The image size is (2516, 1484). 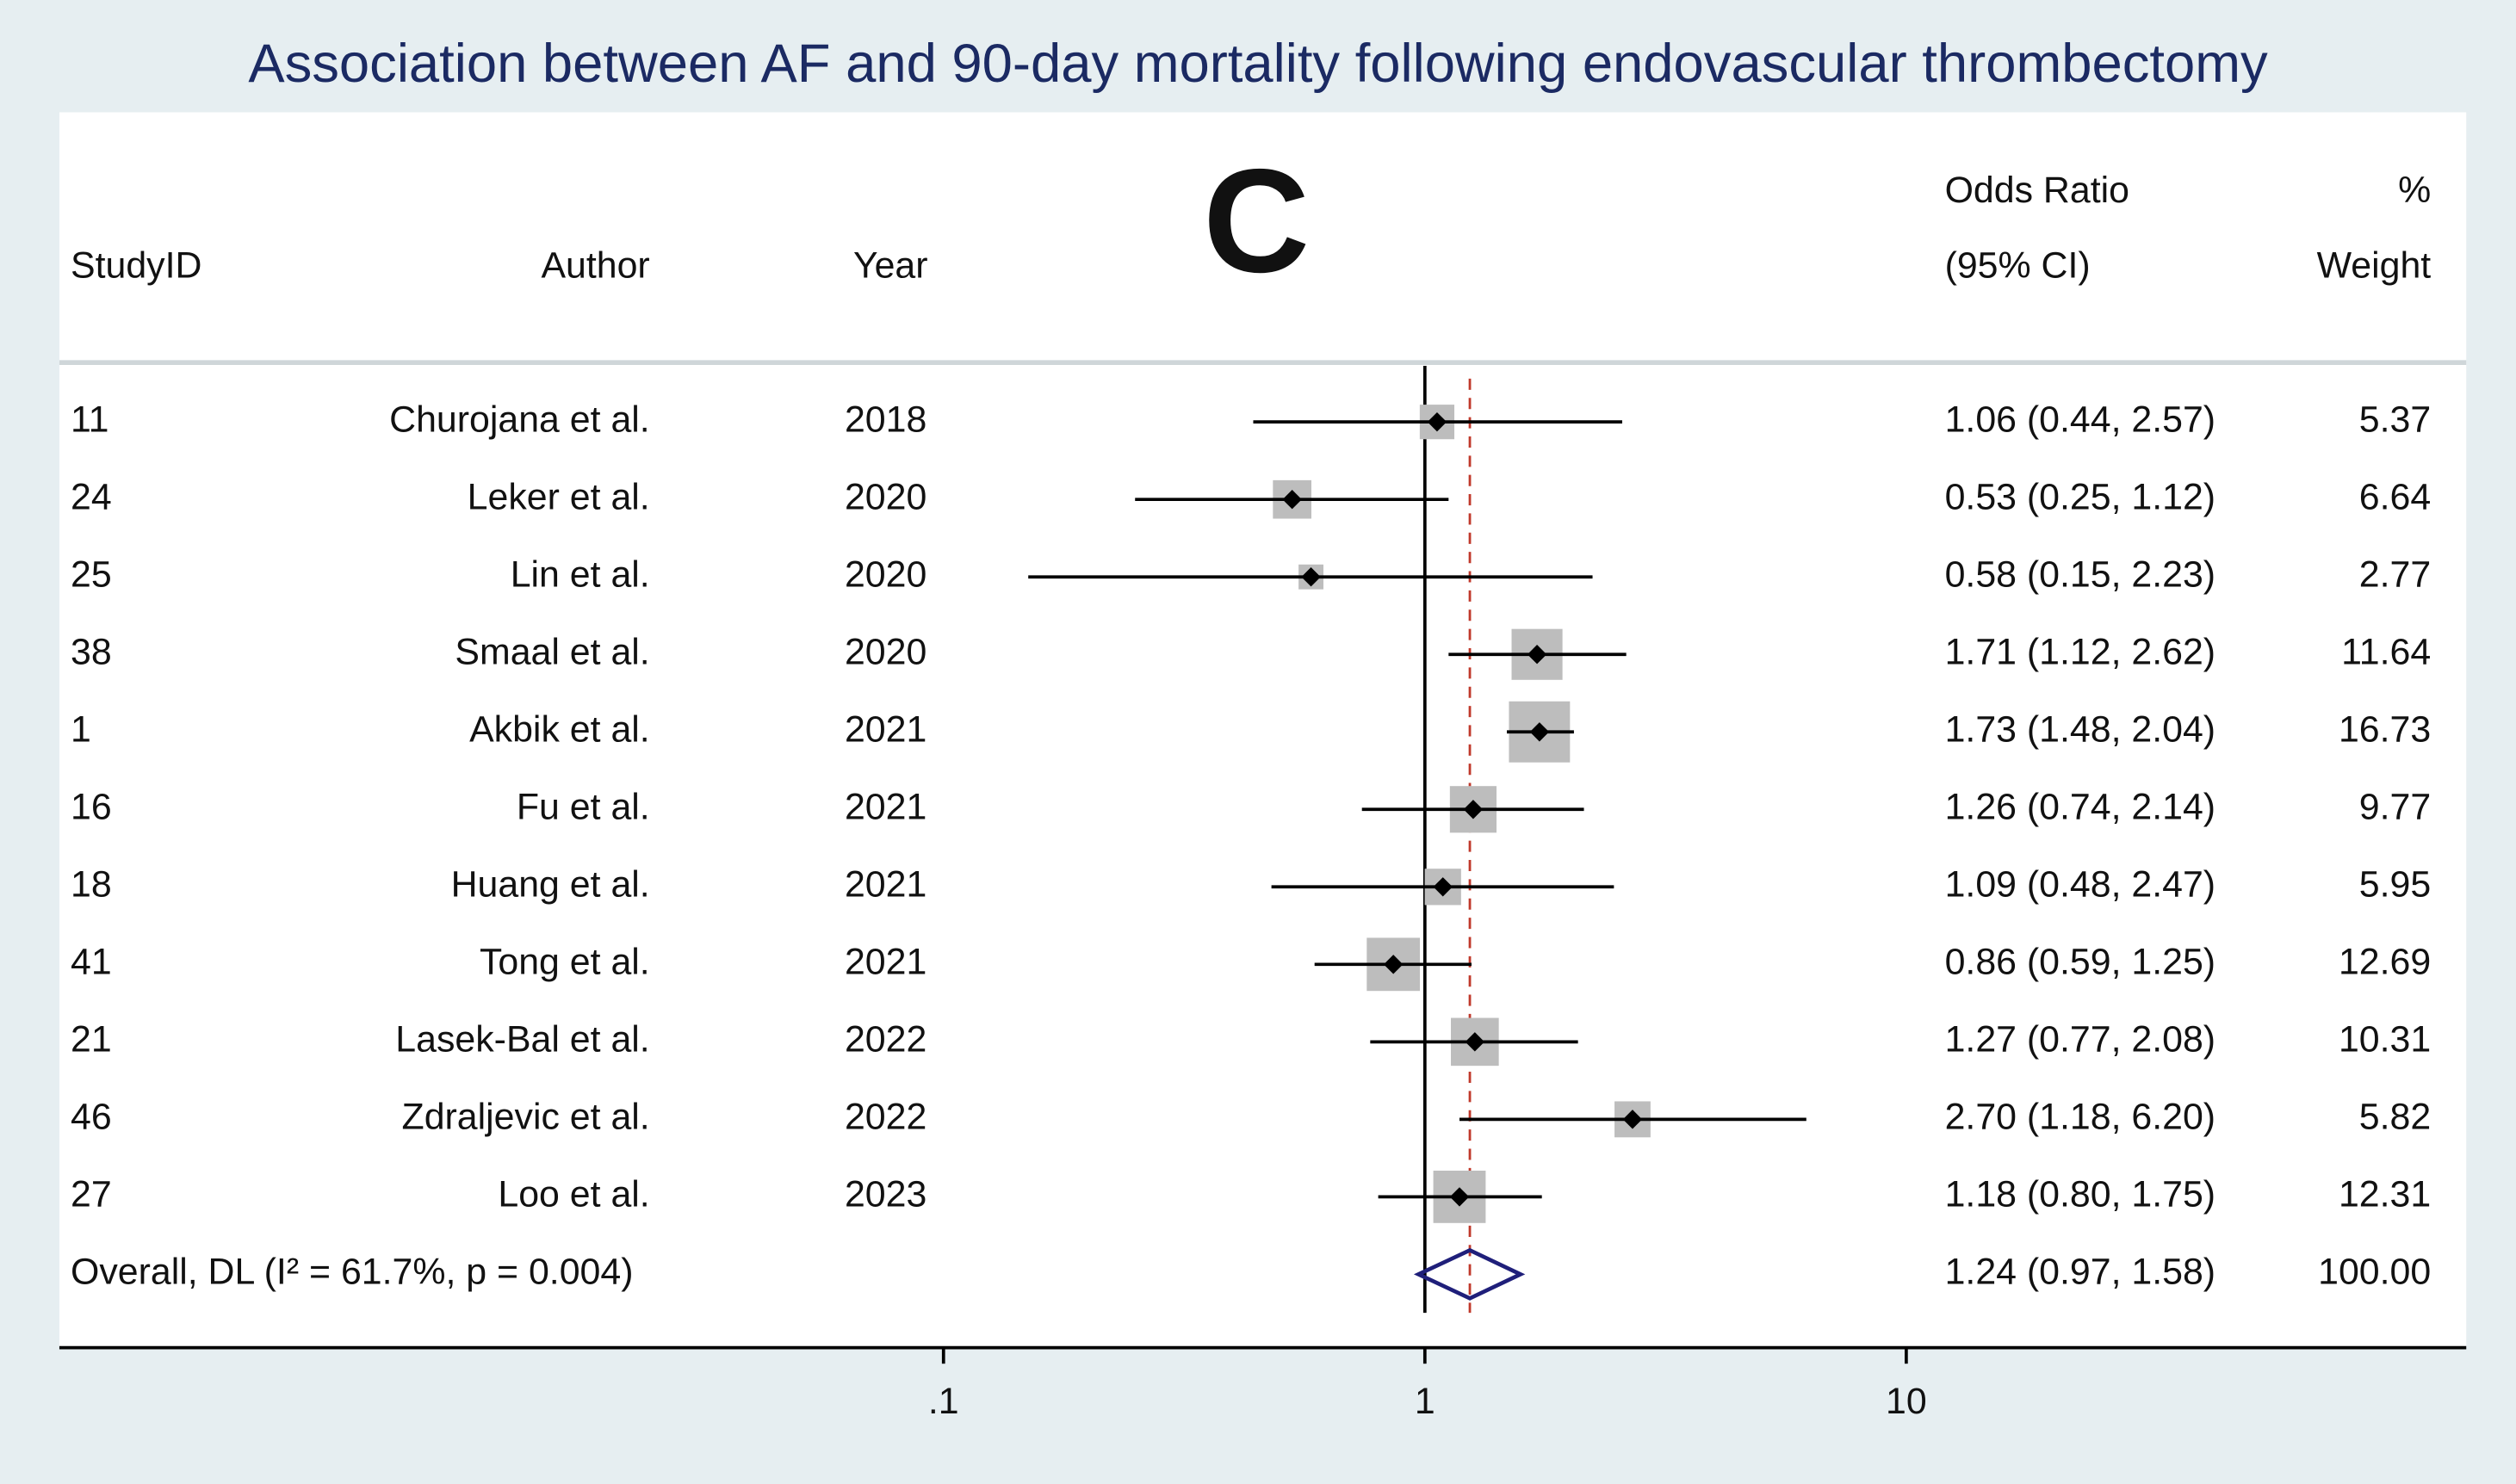 What do you see at coordinates (2081, 652) in the screenshot?
I see `or-label: 1.71 (1.12, 2.62)` at bounding box center [2081, 652].